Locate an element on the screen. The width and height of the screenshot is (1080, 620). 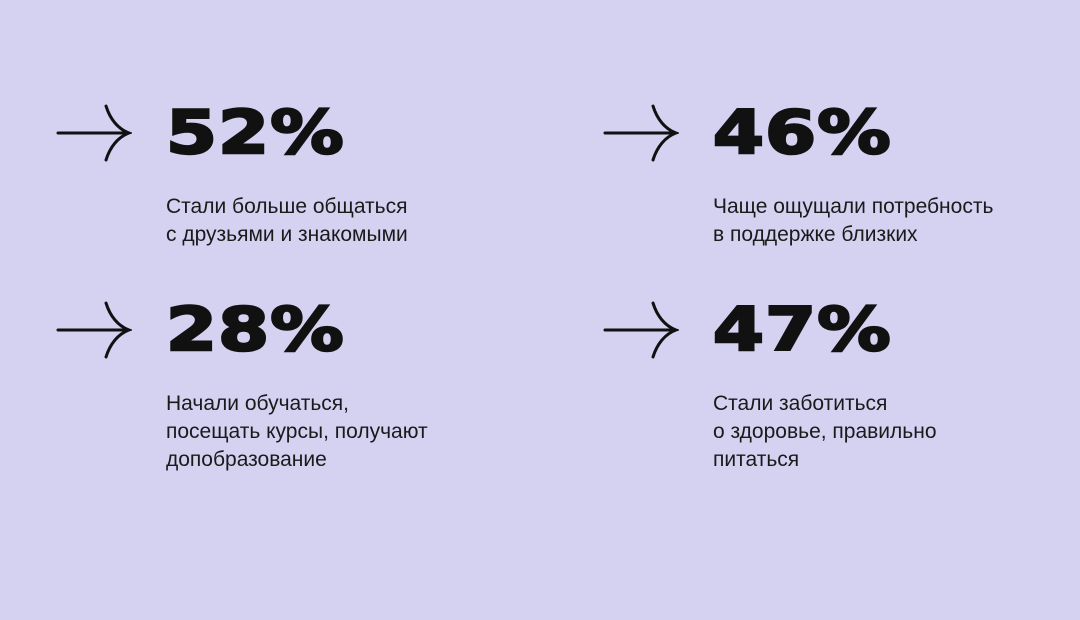
stat-description-line: Чаще ощущали потребность is located at coordinates (853, 206).